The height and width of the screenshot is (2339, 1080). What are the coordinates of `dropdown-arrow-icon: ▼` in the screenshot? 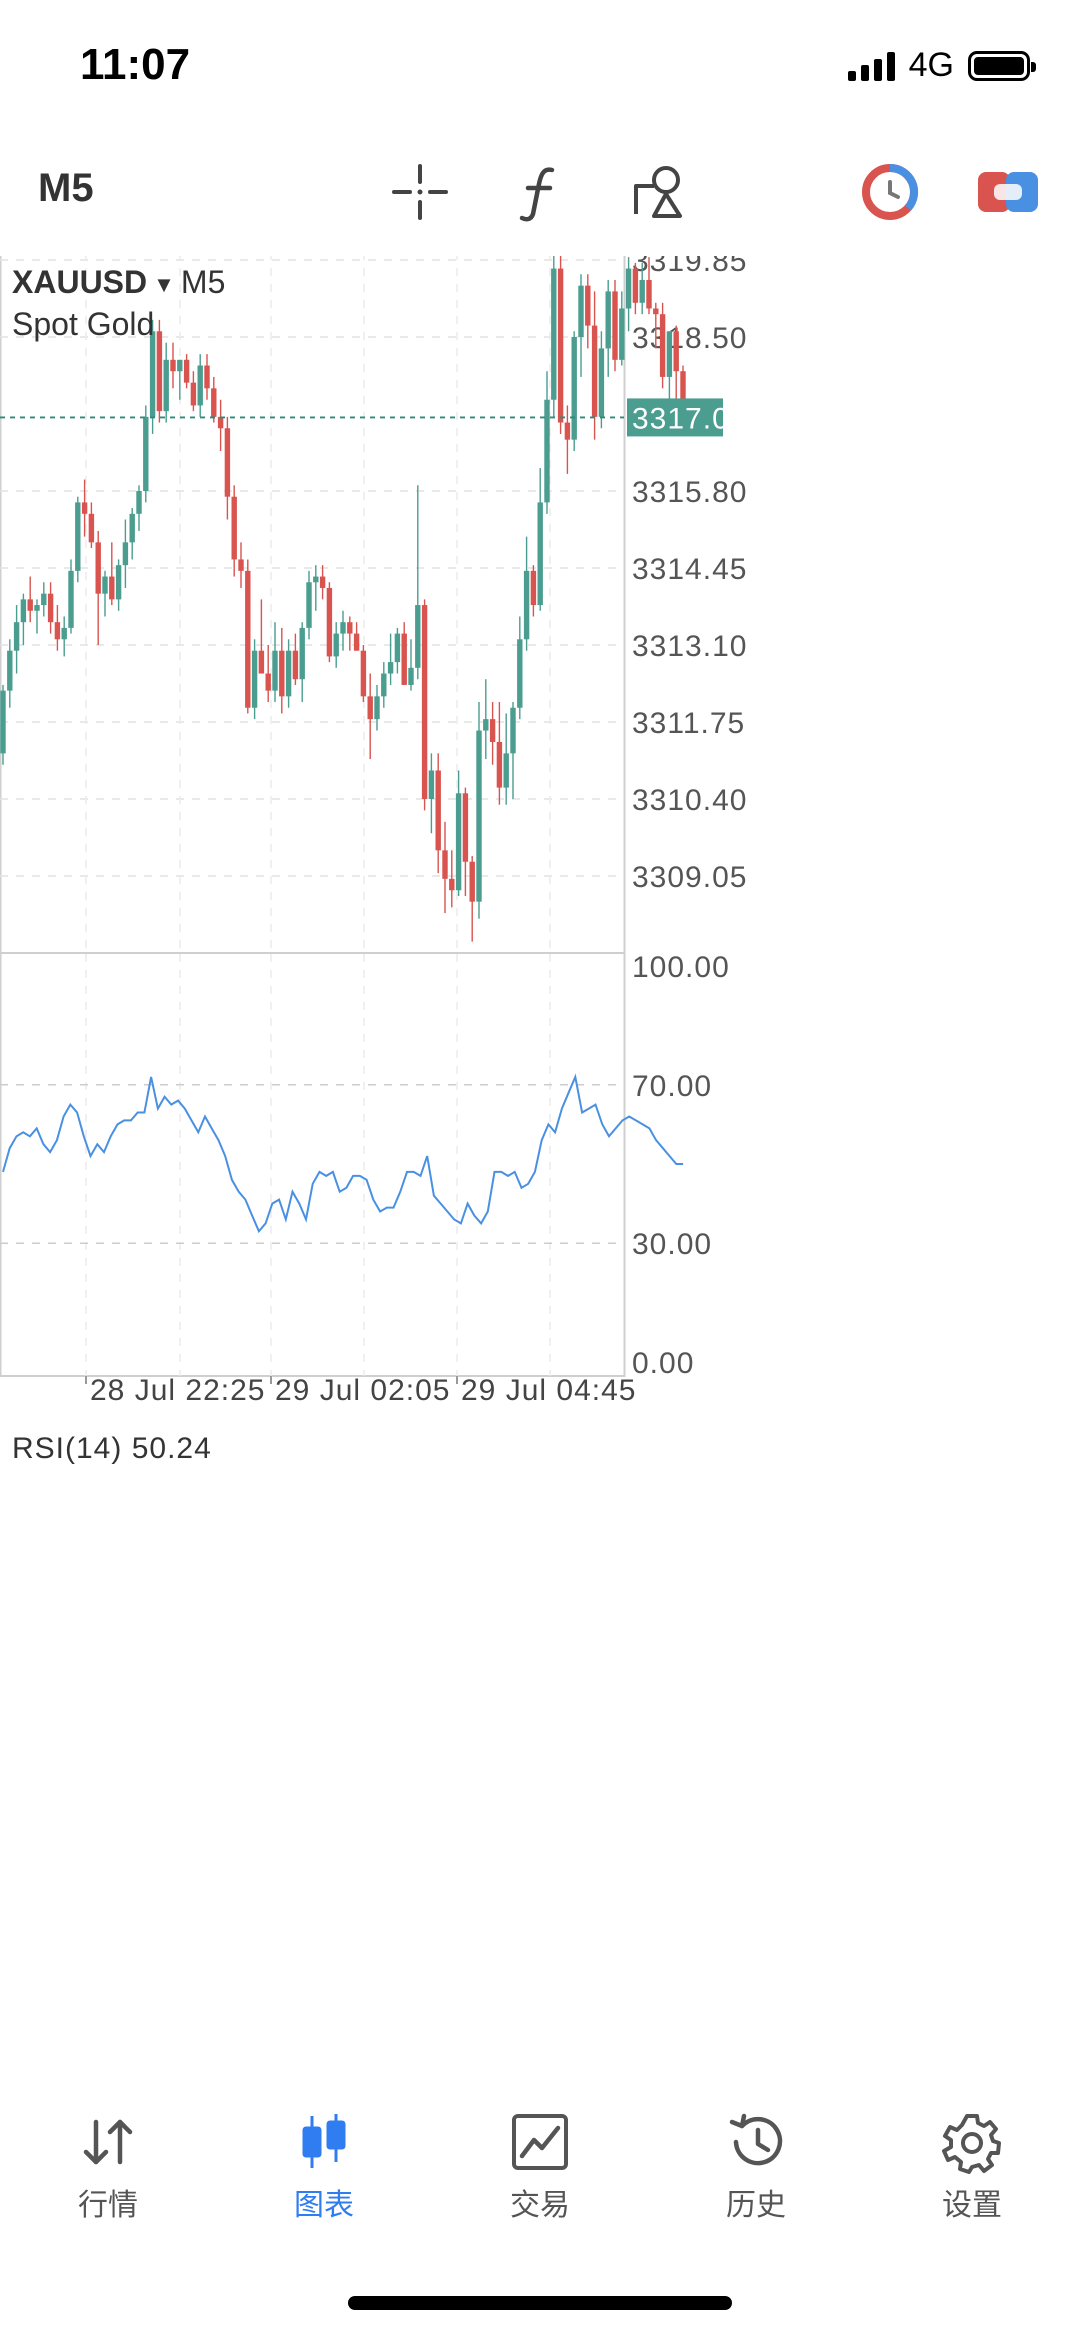 It's located at (164, 284).